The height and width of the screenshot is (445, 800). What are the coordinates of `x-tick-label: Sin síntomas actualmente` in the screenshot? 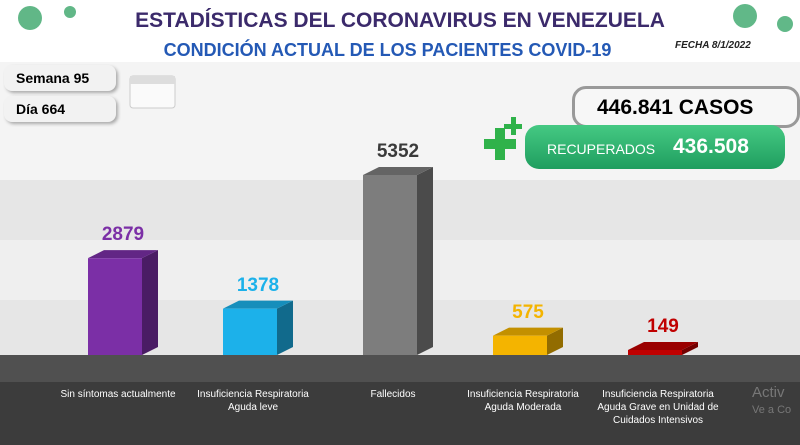 It's located at (118, 394).